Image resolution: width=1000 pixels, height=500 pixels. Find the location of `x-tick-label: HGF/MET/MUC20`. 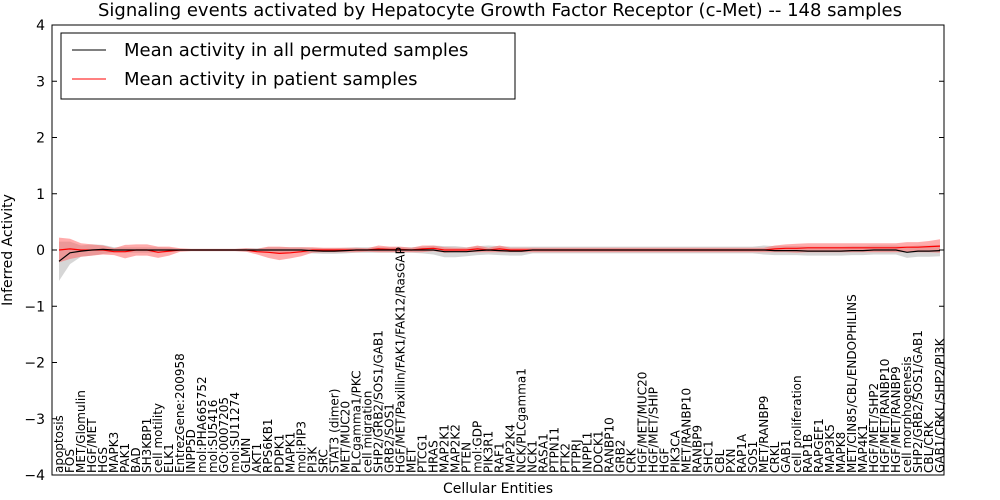

x-tick-label: HGF/MET/MUC20 is located at coordinates (643, 422).